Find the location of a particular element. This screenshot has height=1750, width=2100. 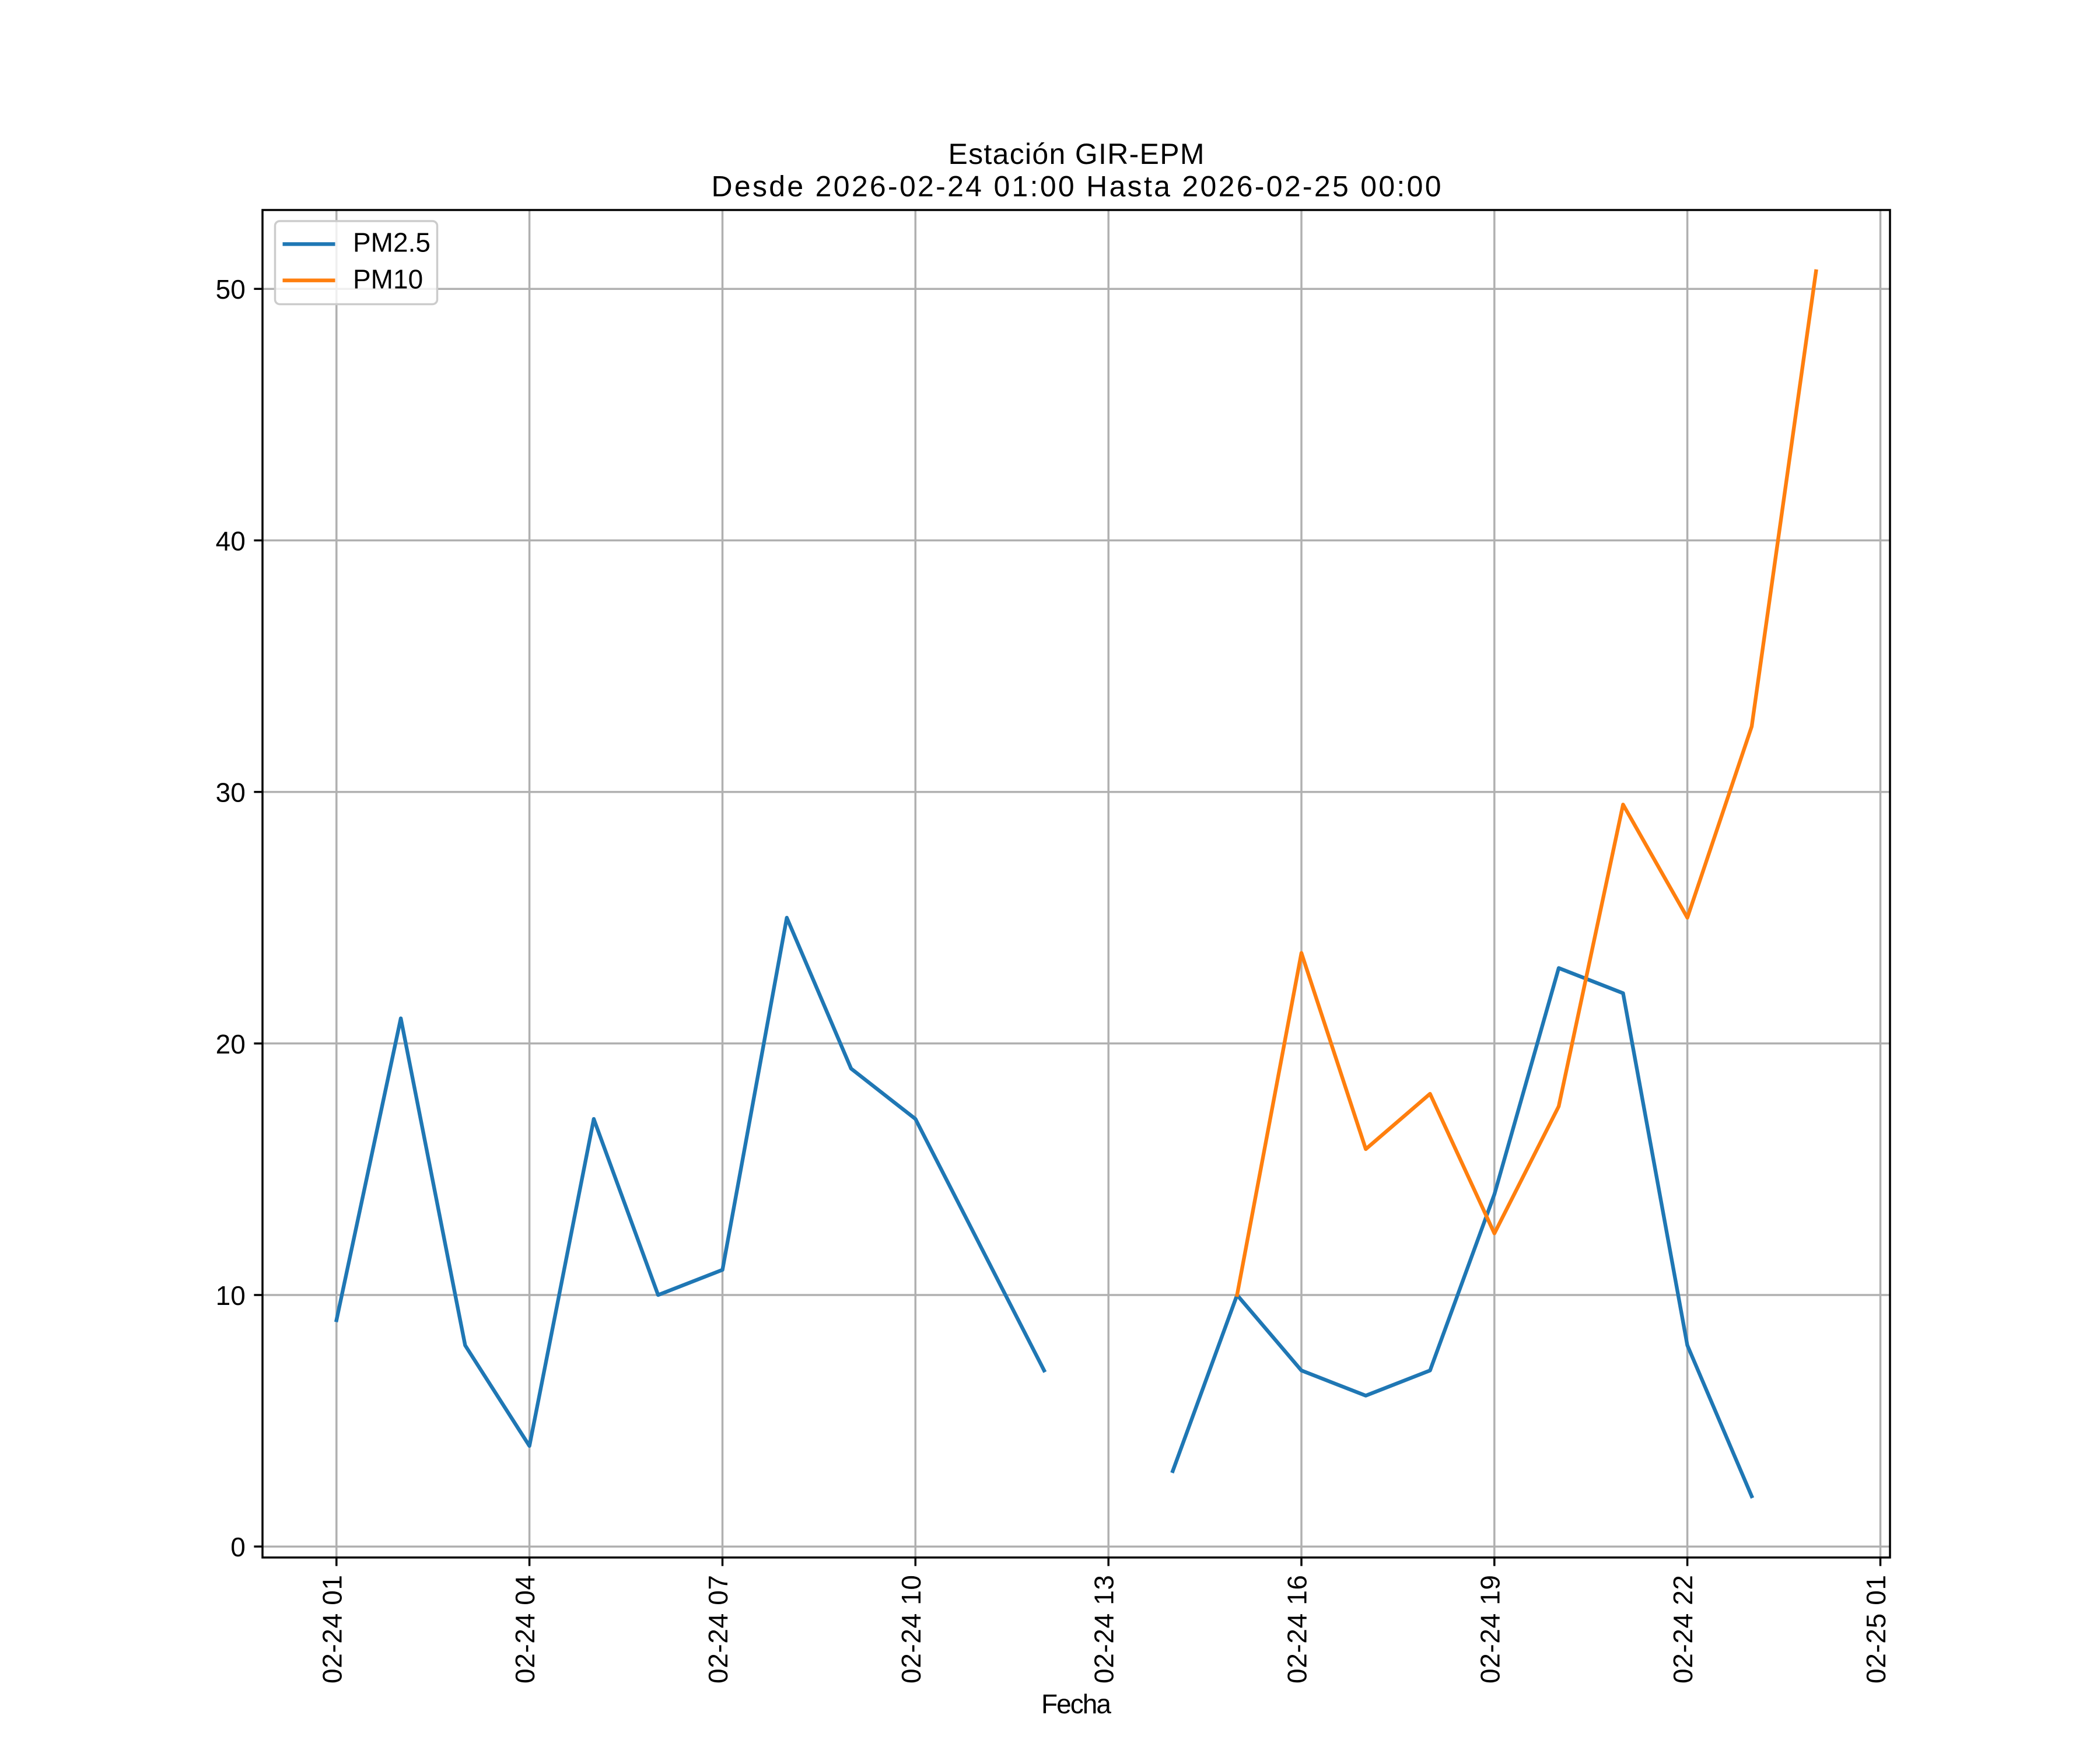

svg-text: 02-24 01 is located at coordinates (332, 1629).